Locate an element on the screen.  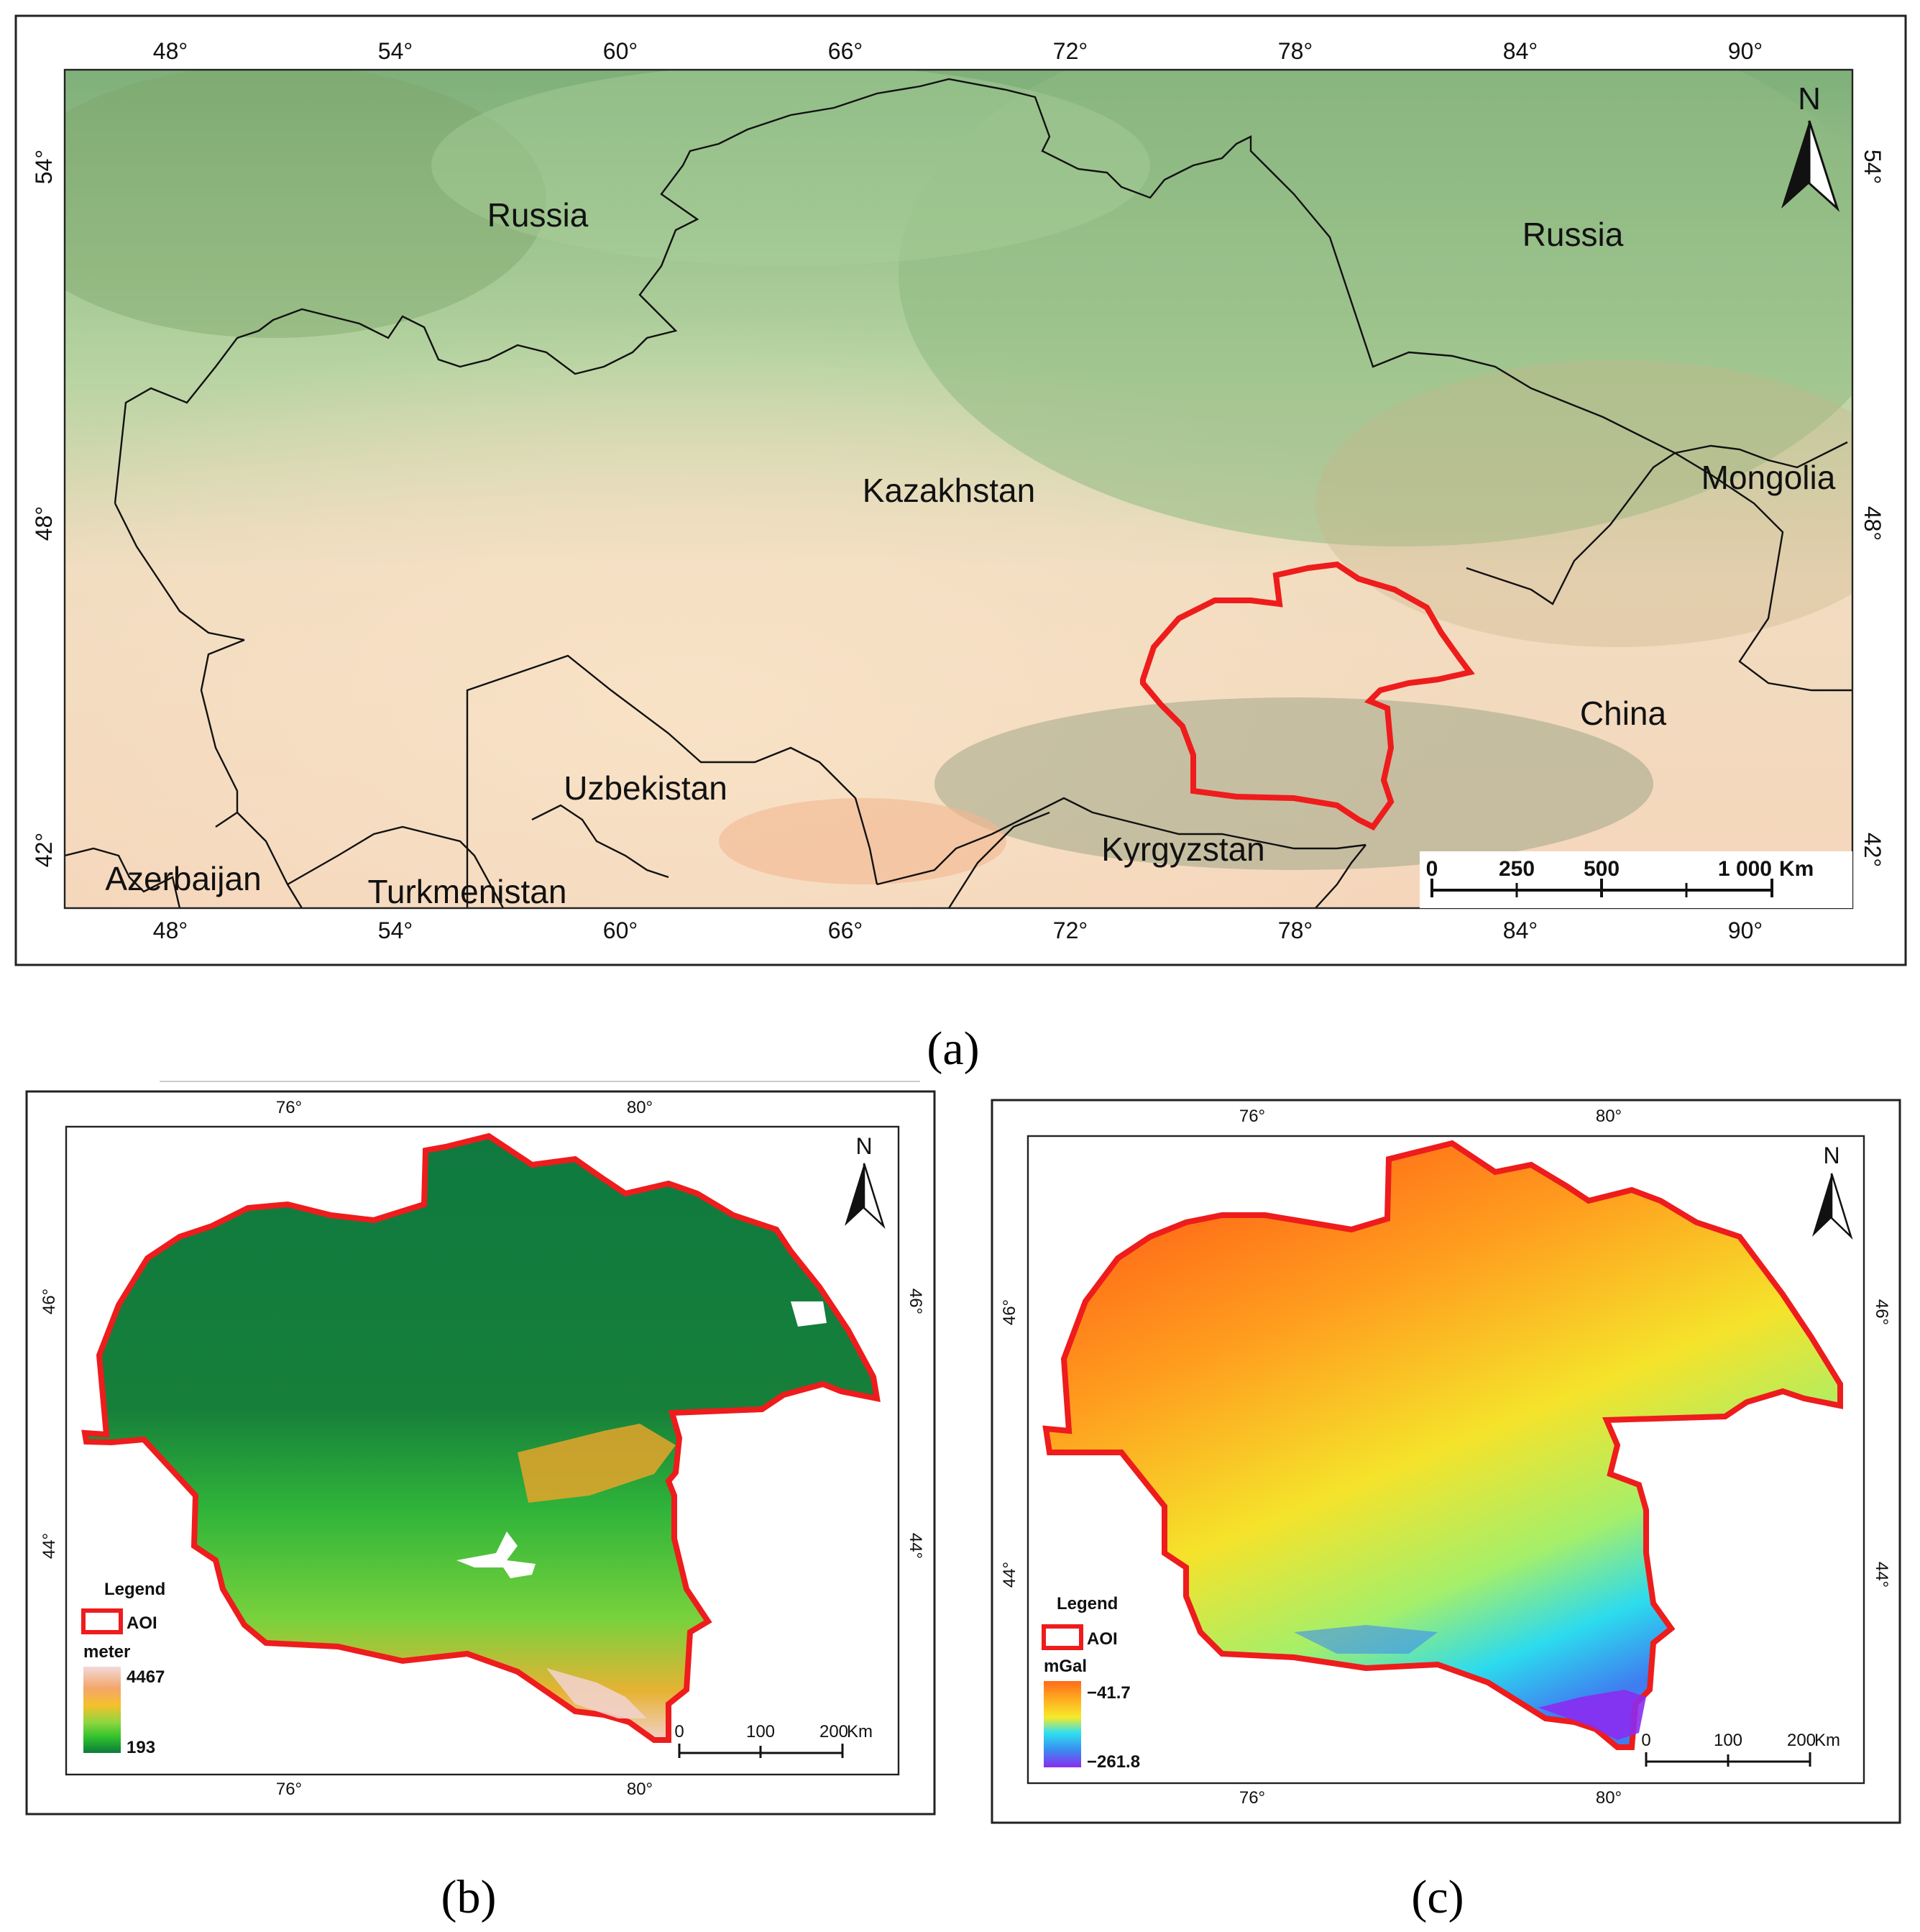
scale-bar: 0 250 500 1 000 Km is located at coordinates (1636, 879).